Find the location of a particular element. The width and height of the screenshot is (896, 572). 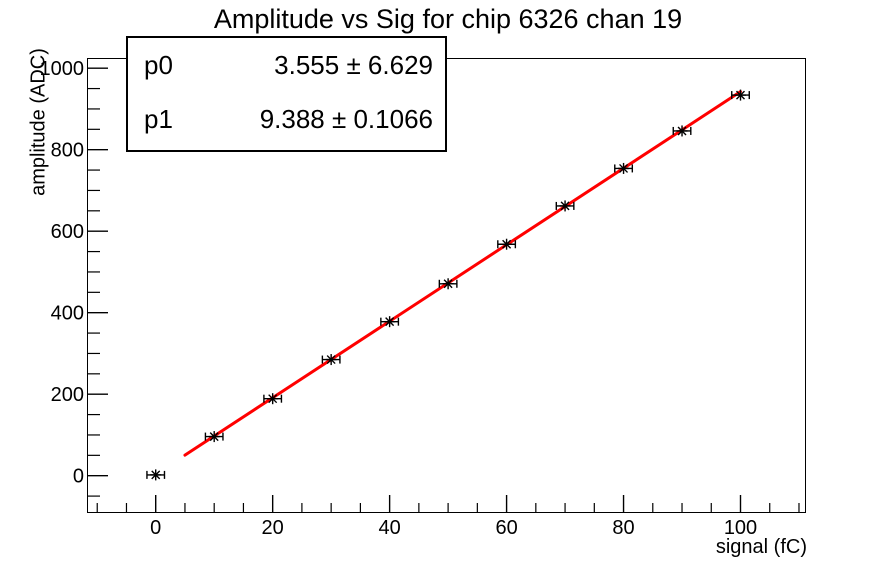

y-tick-label: 1000 is located at coordinates (62, 69).